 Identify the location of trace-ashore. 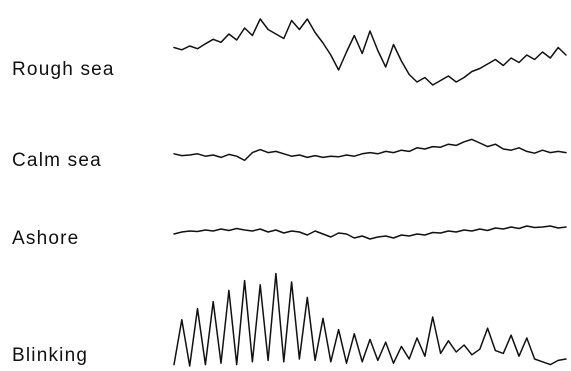
(370, 232).